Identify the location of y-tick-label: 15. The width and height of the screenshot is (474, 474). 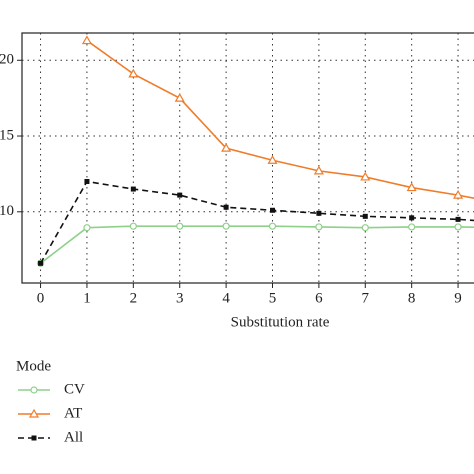
(7, 135).